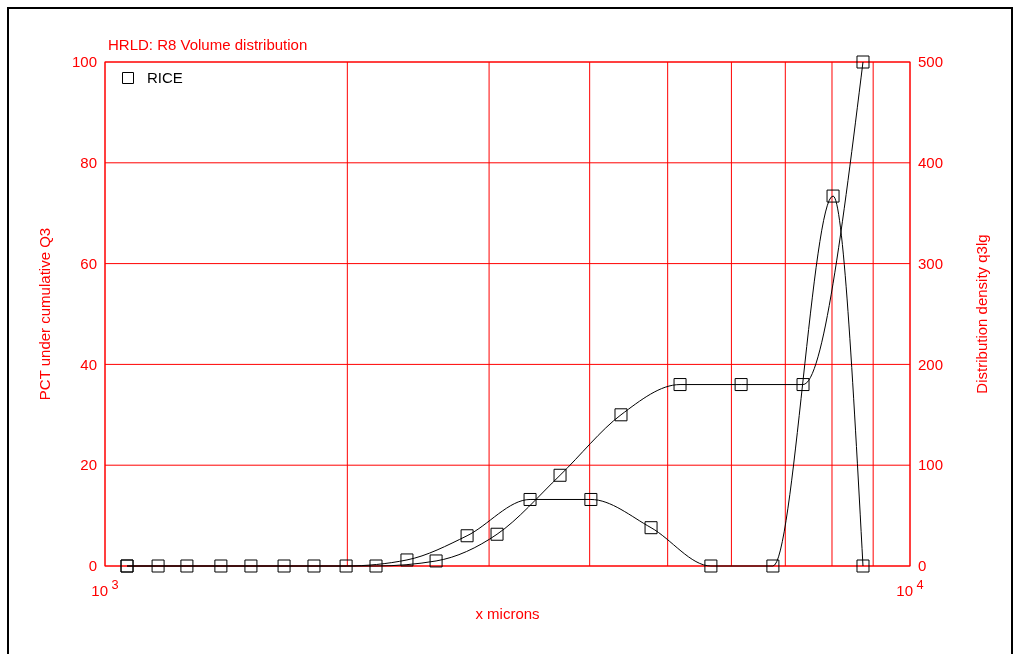 Image resolution: width=1015 pixels, height=654 pixels. Describe the element at coordinates (88, 465) in the screenshot. I see `y-tick-label: 20` at that location.